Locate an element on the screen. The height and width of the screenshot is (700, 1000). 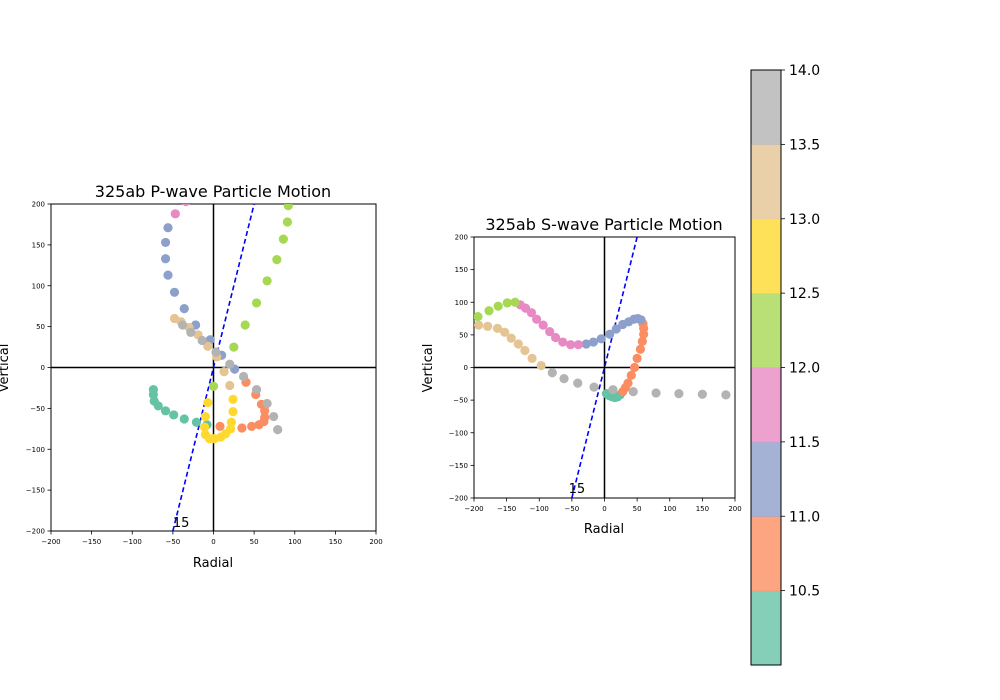
s-wave-reference-line is located at coordinates (604, 367).